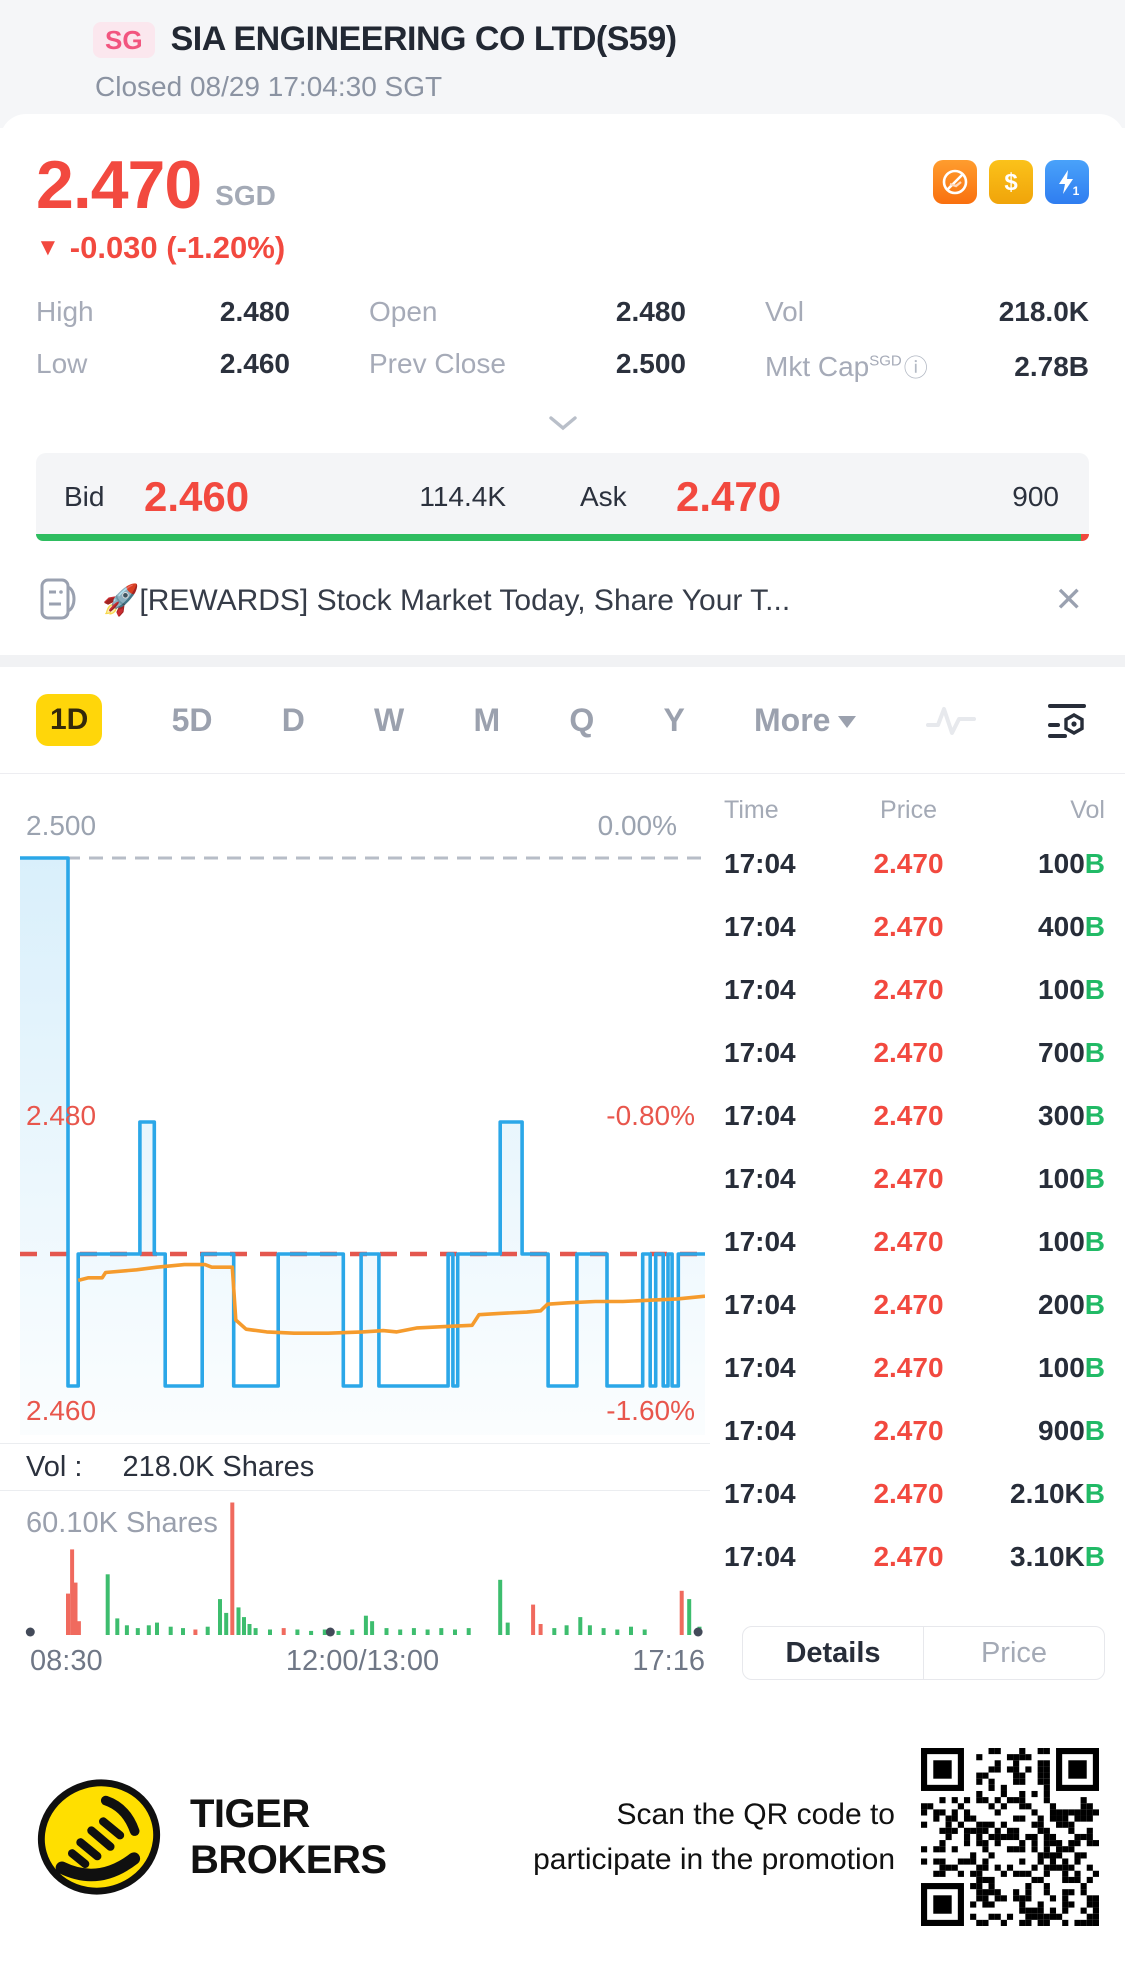 Image resolution: width=1125 pixels, height=1971 pixels. I want to click on indicator-settings-icon, so click(1067, 720).